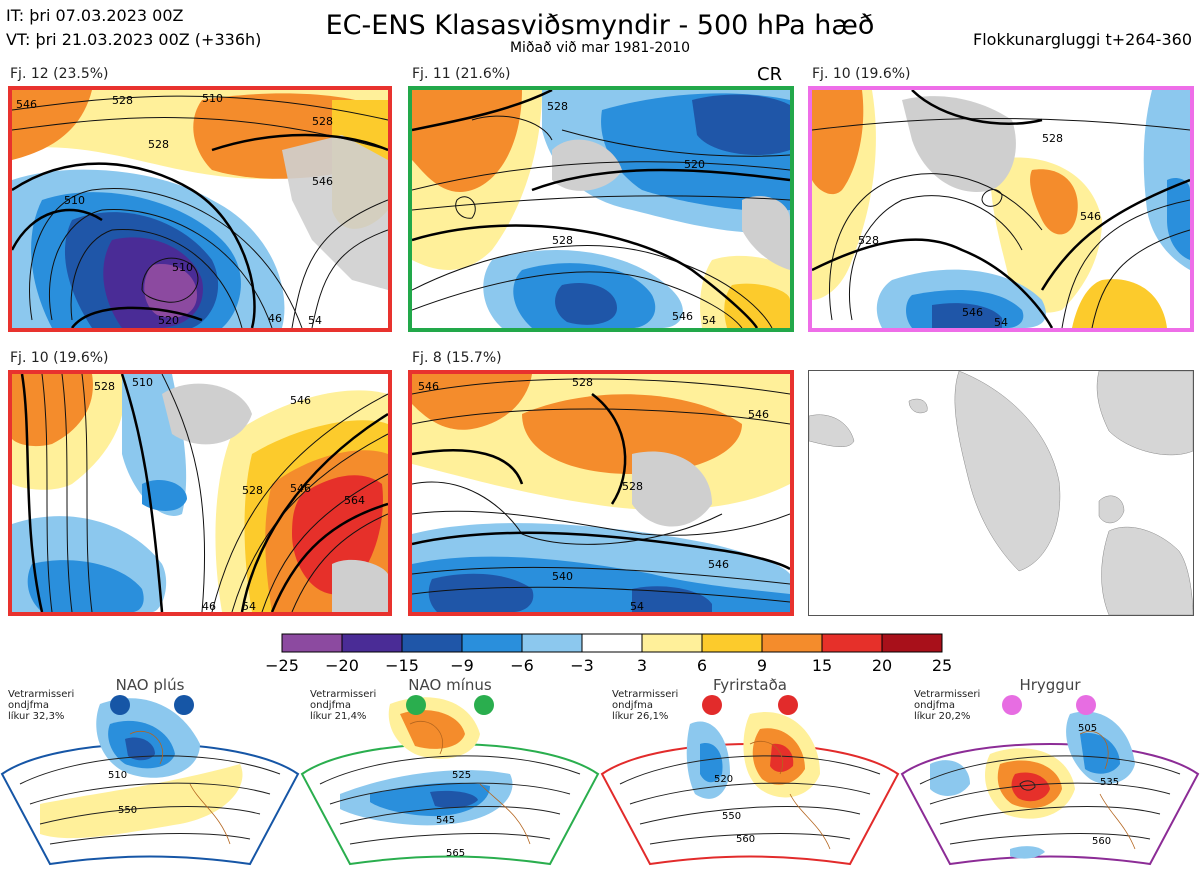  What do you see at coordinates (822, 665) in the screenshot?
I see `colorbar-tick-label: 15` at bounding box center [822, 665].